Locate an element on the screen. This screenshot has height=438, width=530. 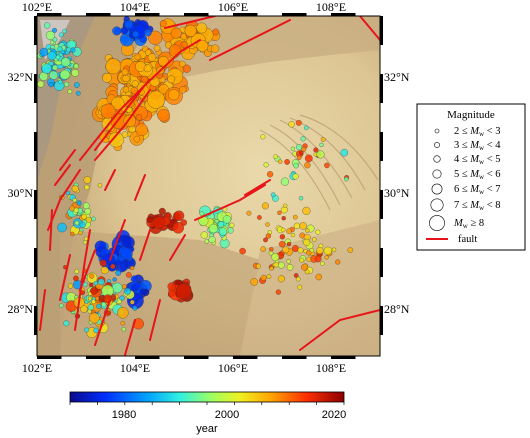
legend-fault-label: fault is located at coordinates (467, 239).